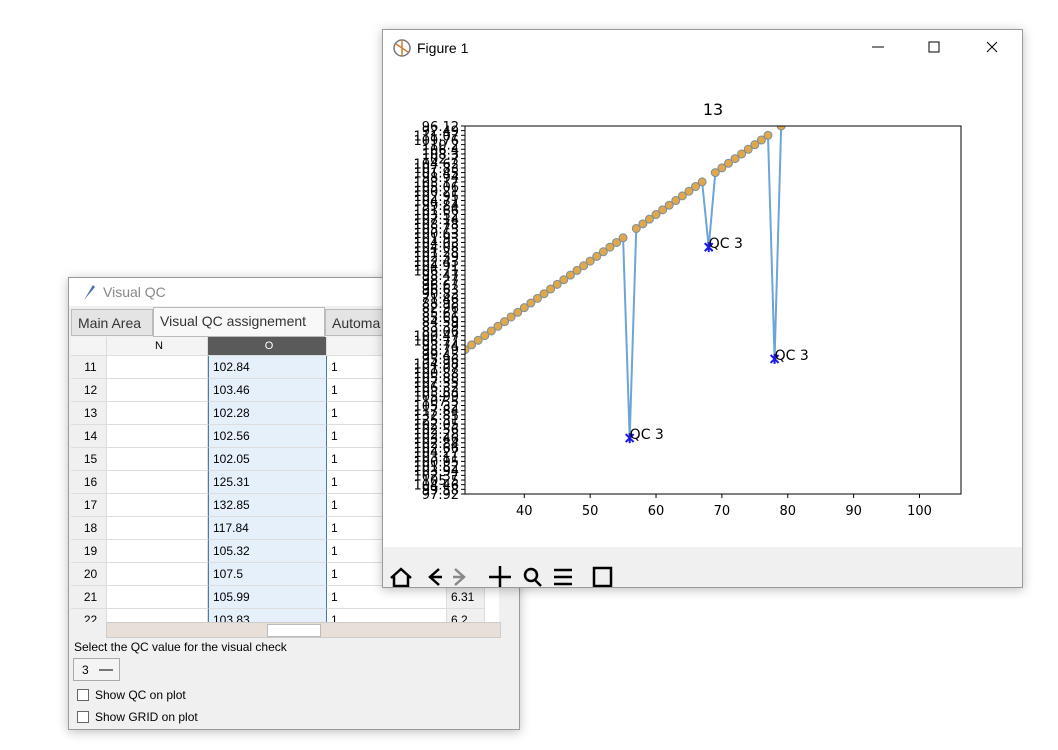  What do you see at coordinates (992, 47) in the screenshot?
I see `close-button` at bounding box center [992, 47].